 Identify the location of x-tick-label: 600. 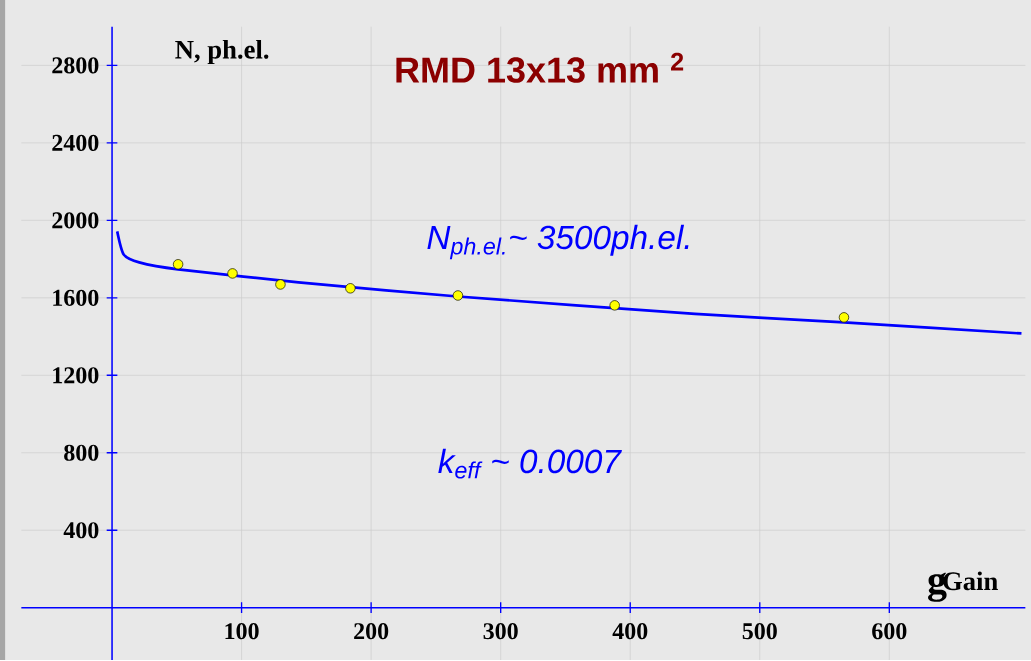
(889, 631).